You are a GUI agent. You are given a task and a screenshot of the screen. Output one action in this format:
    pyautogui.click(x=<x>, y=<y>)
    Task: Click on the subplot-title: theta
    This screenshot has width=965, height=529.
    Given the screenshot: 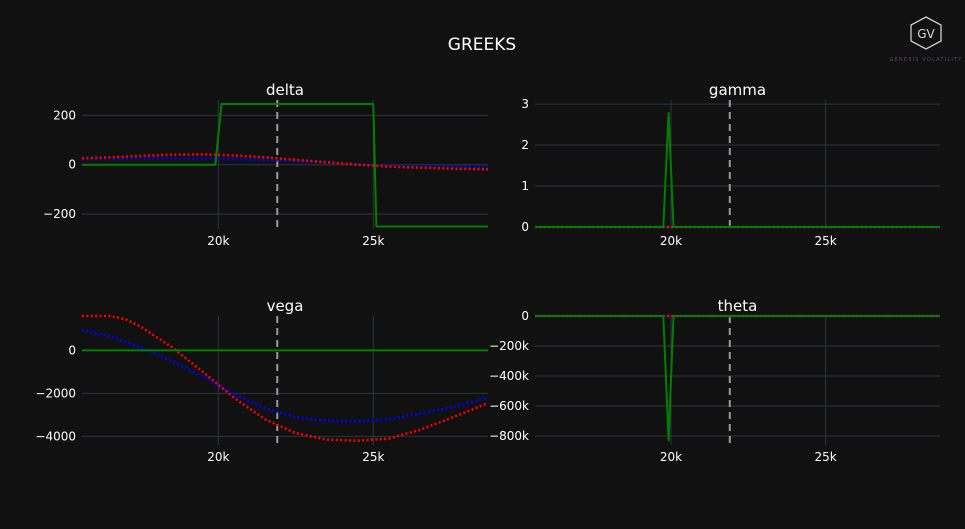 What is the action you would take?
    pyautogui.click(x=738, y=306)
    